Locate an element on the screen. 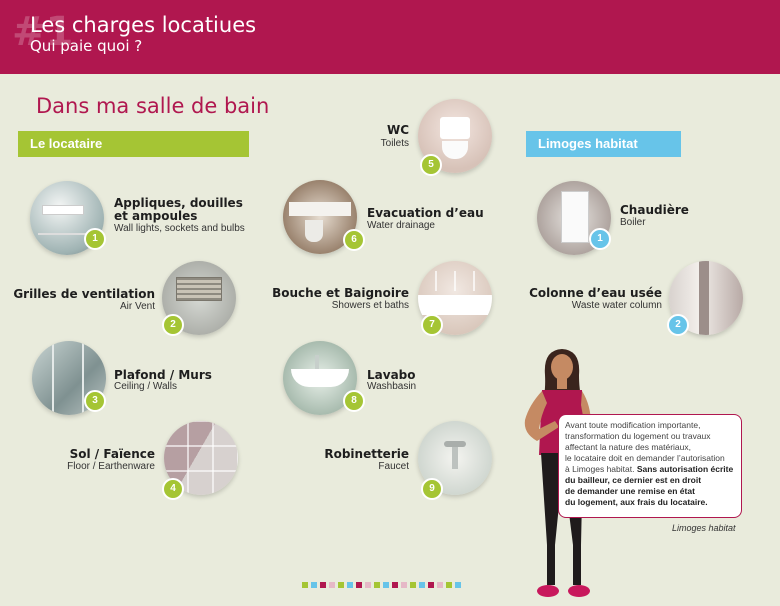  item-title: Colonne d’eau usée is located at coordinates (595, 293).